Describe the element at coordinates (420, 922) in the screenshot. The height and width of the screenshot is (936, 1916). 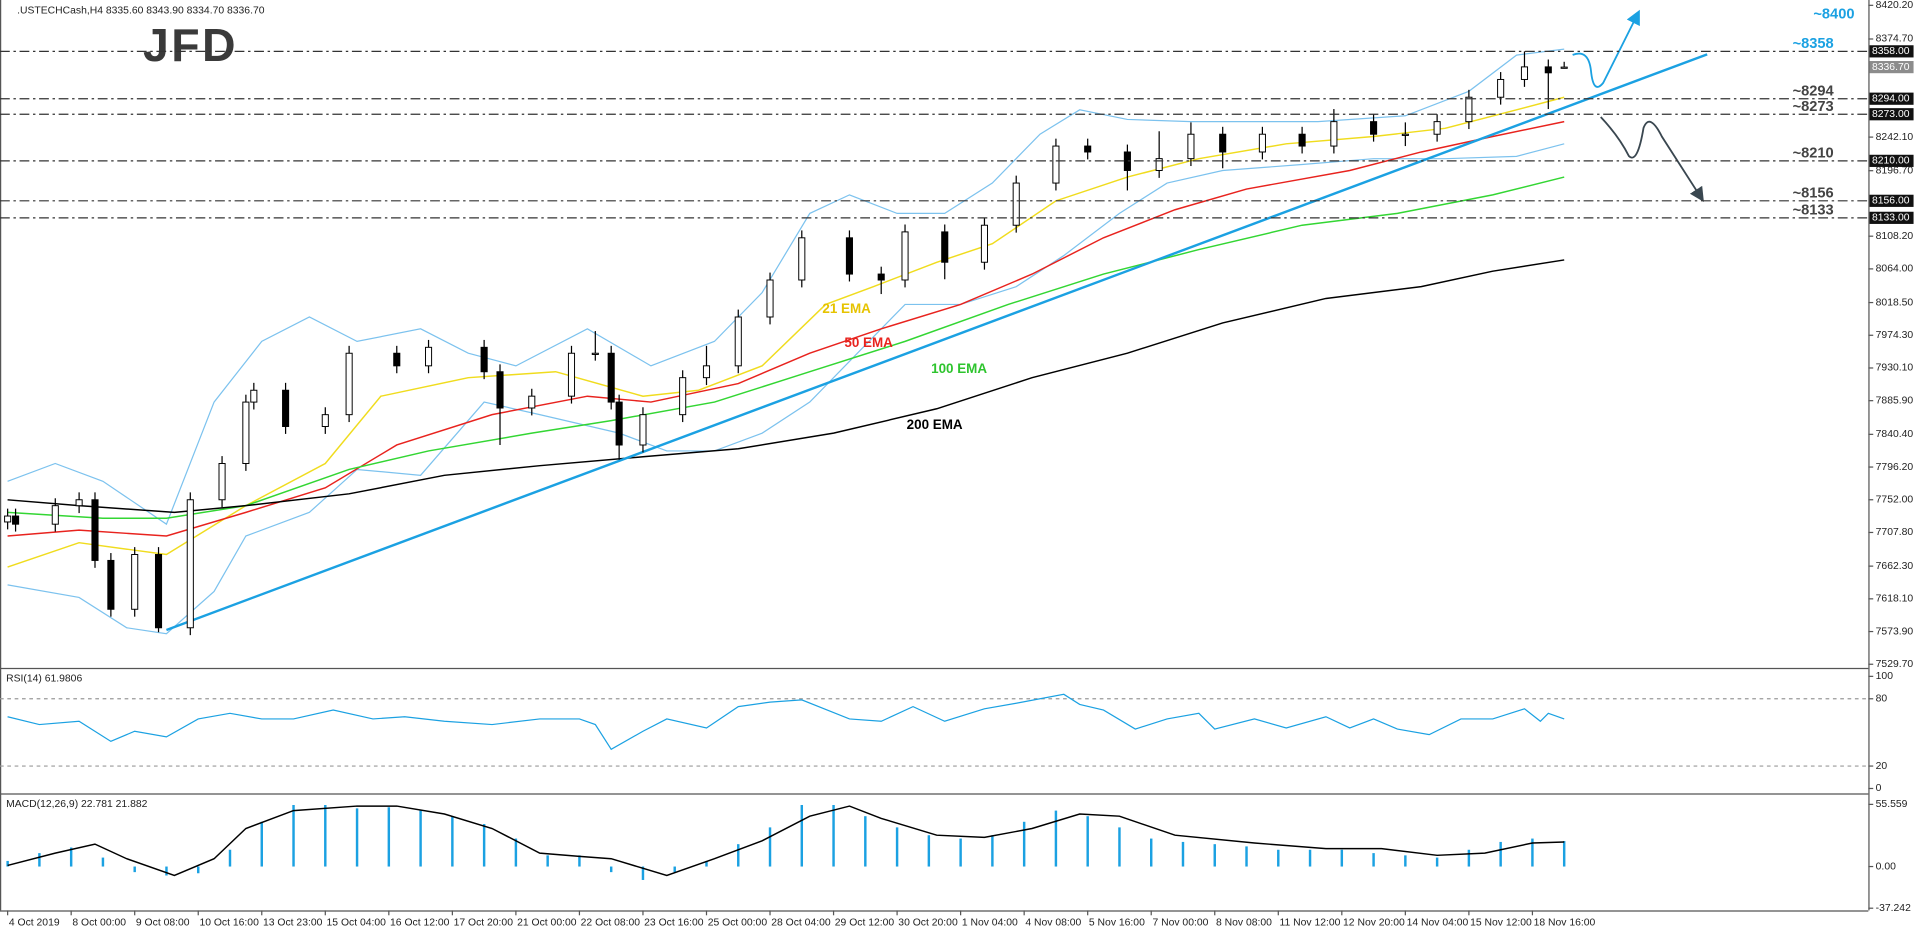
I see `x-tick-label: 16 Oct 12:00` at that location.